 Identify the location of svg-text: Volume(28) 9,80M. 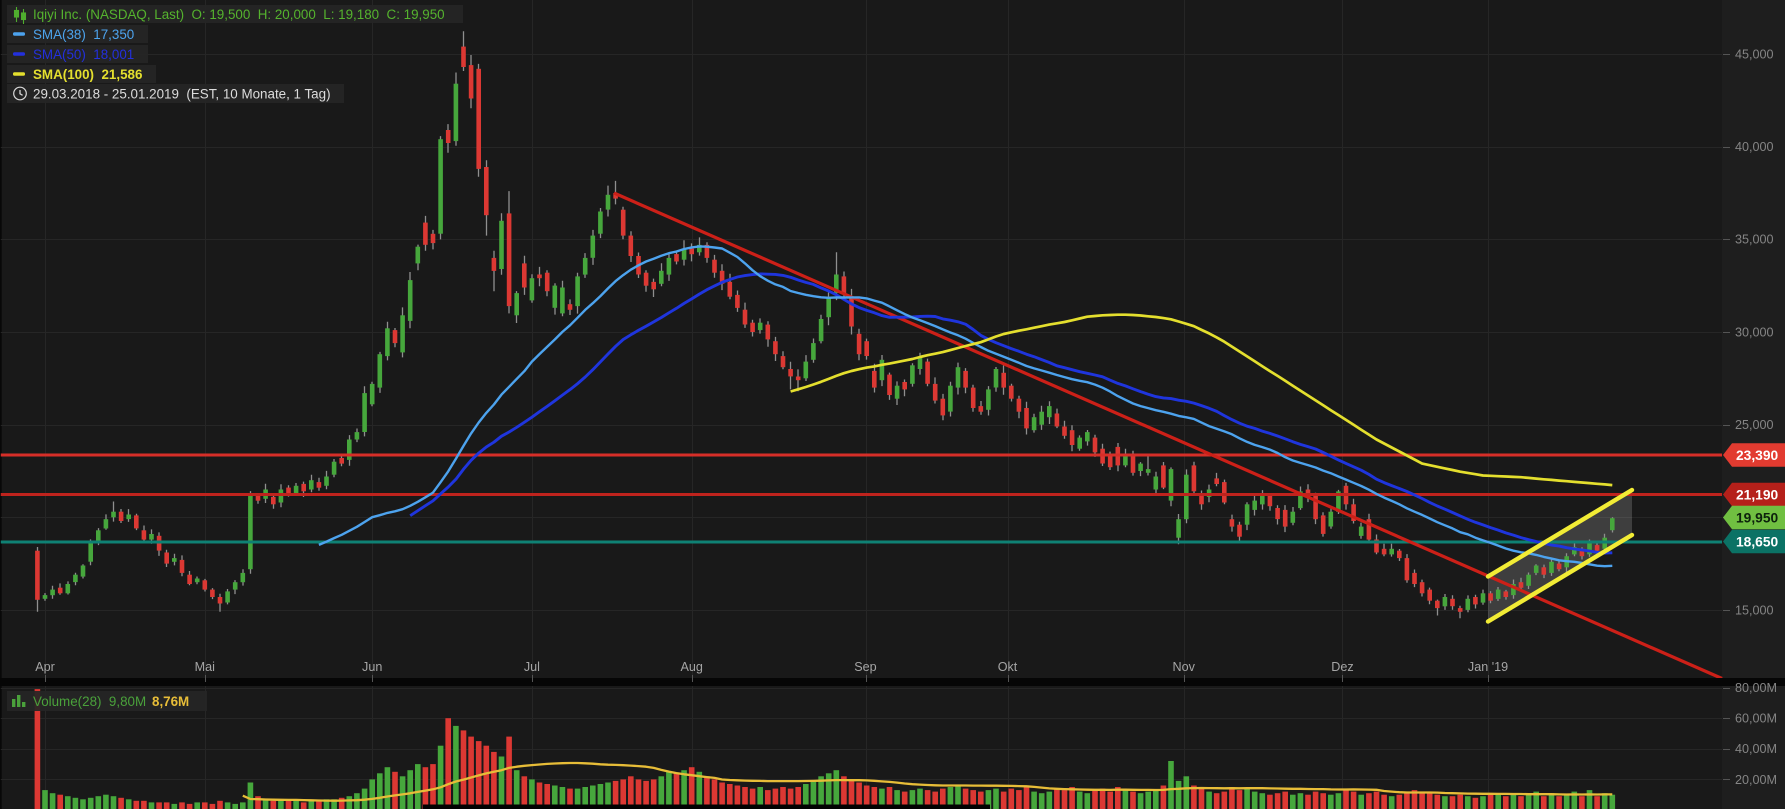
(89, 701).